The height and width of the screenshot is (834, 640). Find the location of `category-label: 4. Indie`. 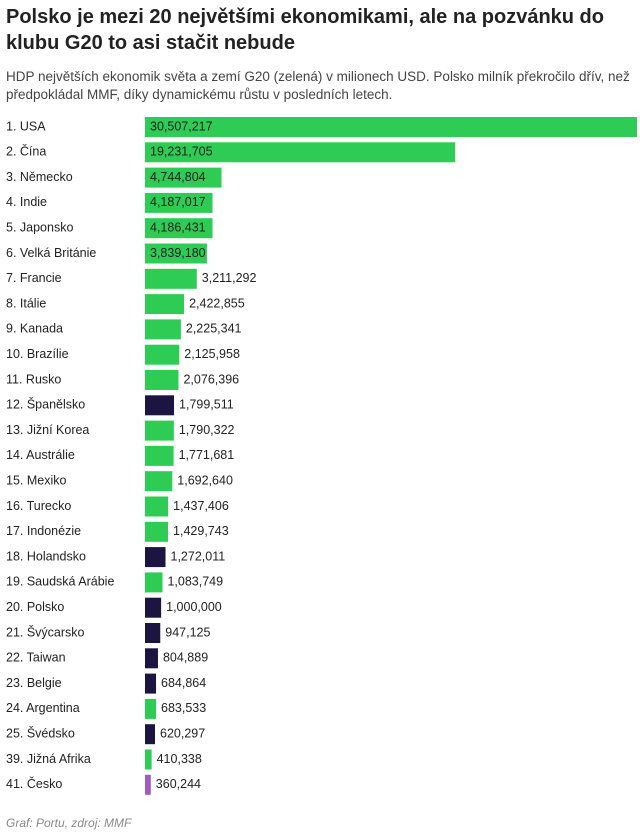

category-label: 4. Indie is located at coordinates (26, 202).